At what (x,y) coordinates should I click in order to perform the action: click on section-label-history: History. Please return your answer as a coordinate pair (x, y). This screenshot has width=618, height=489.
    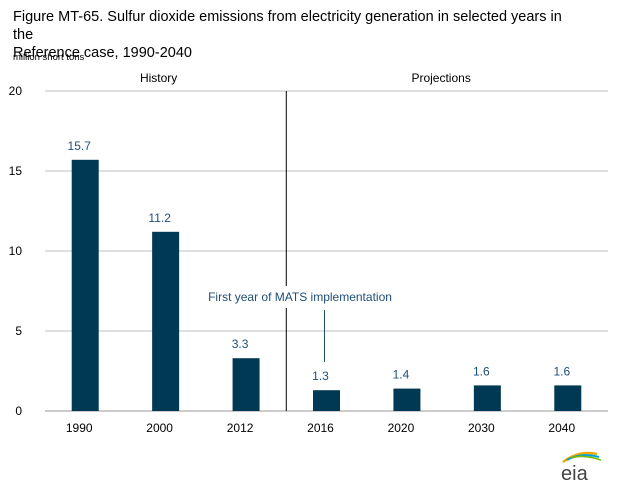
    Looking at the image, I should click on (158, 78).